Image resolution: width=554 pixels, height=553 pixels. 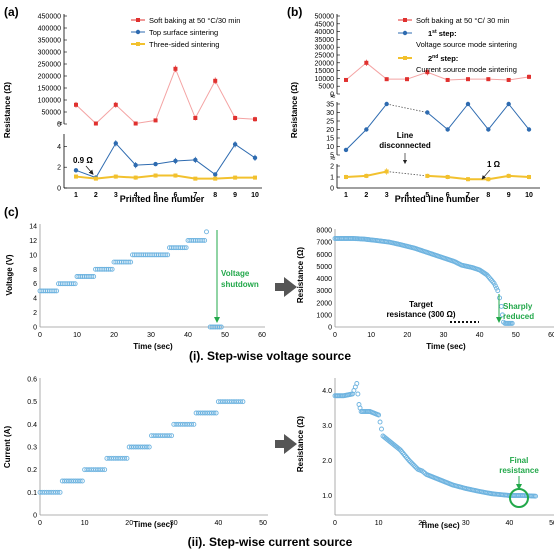 What do you see at coordinates (324, 279) in the screenshot?
I see `ci-right-ytick-label: 4000` at bounding box center [324, 279].